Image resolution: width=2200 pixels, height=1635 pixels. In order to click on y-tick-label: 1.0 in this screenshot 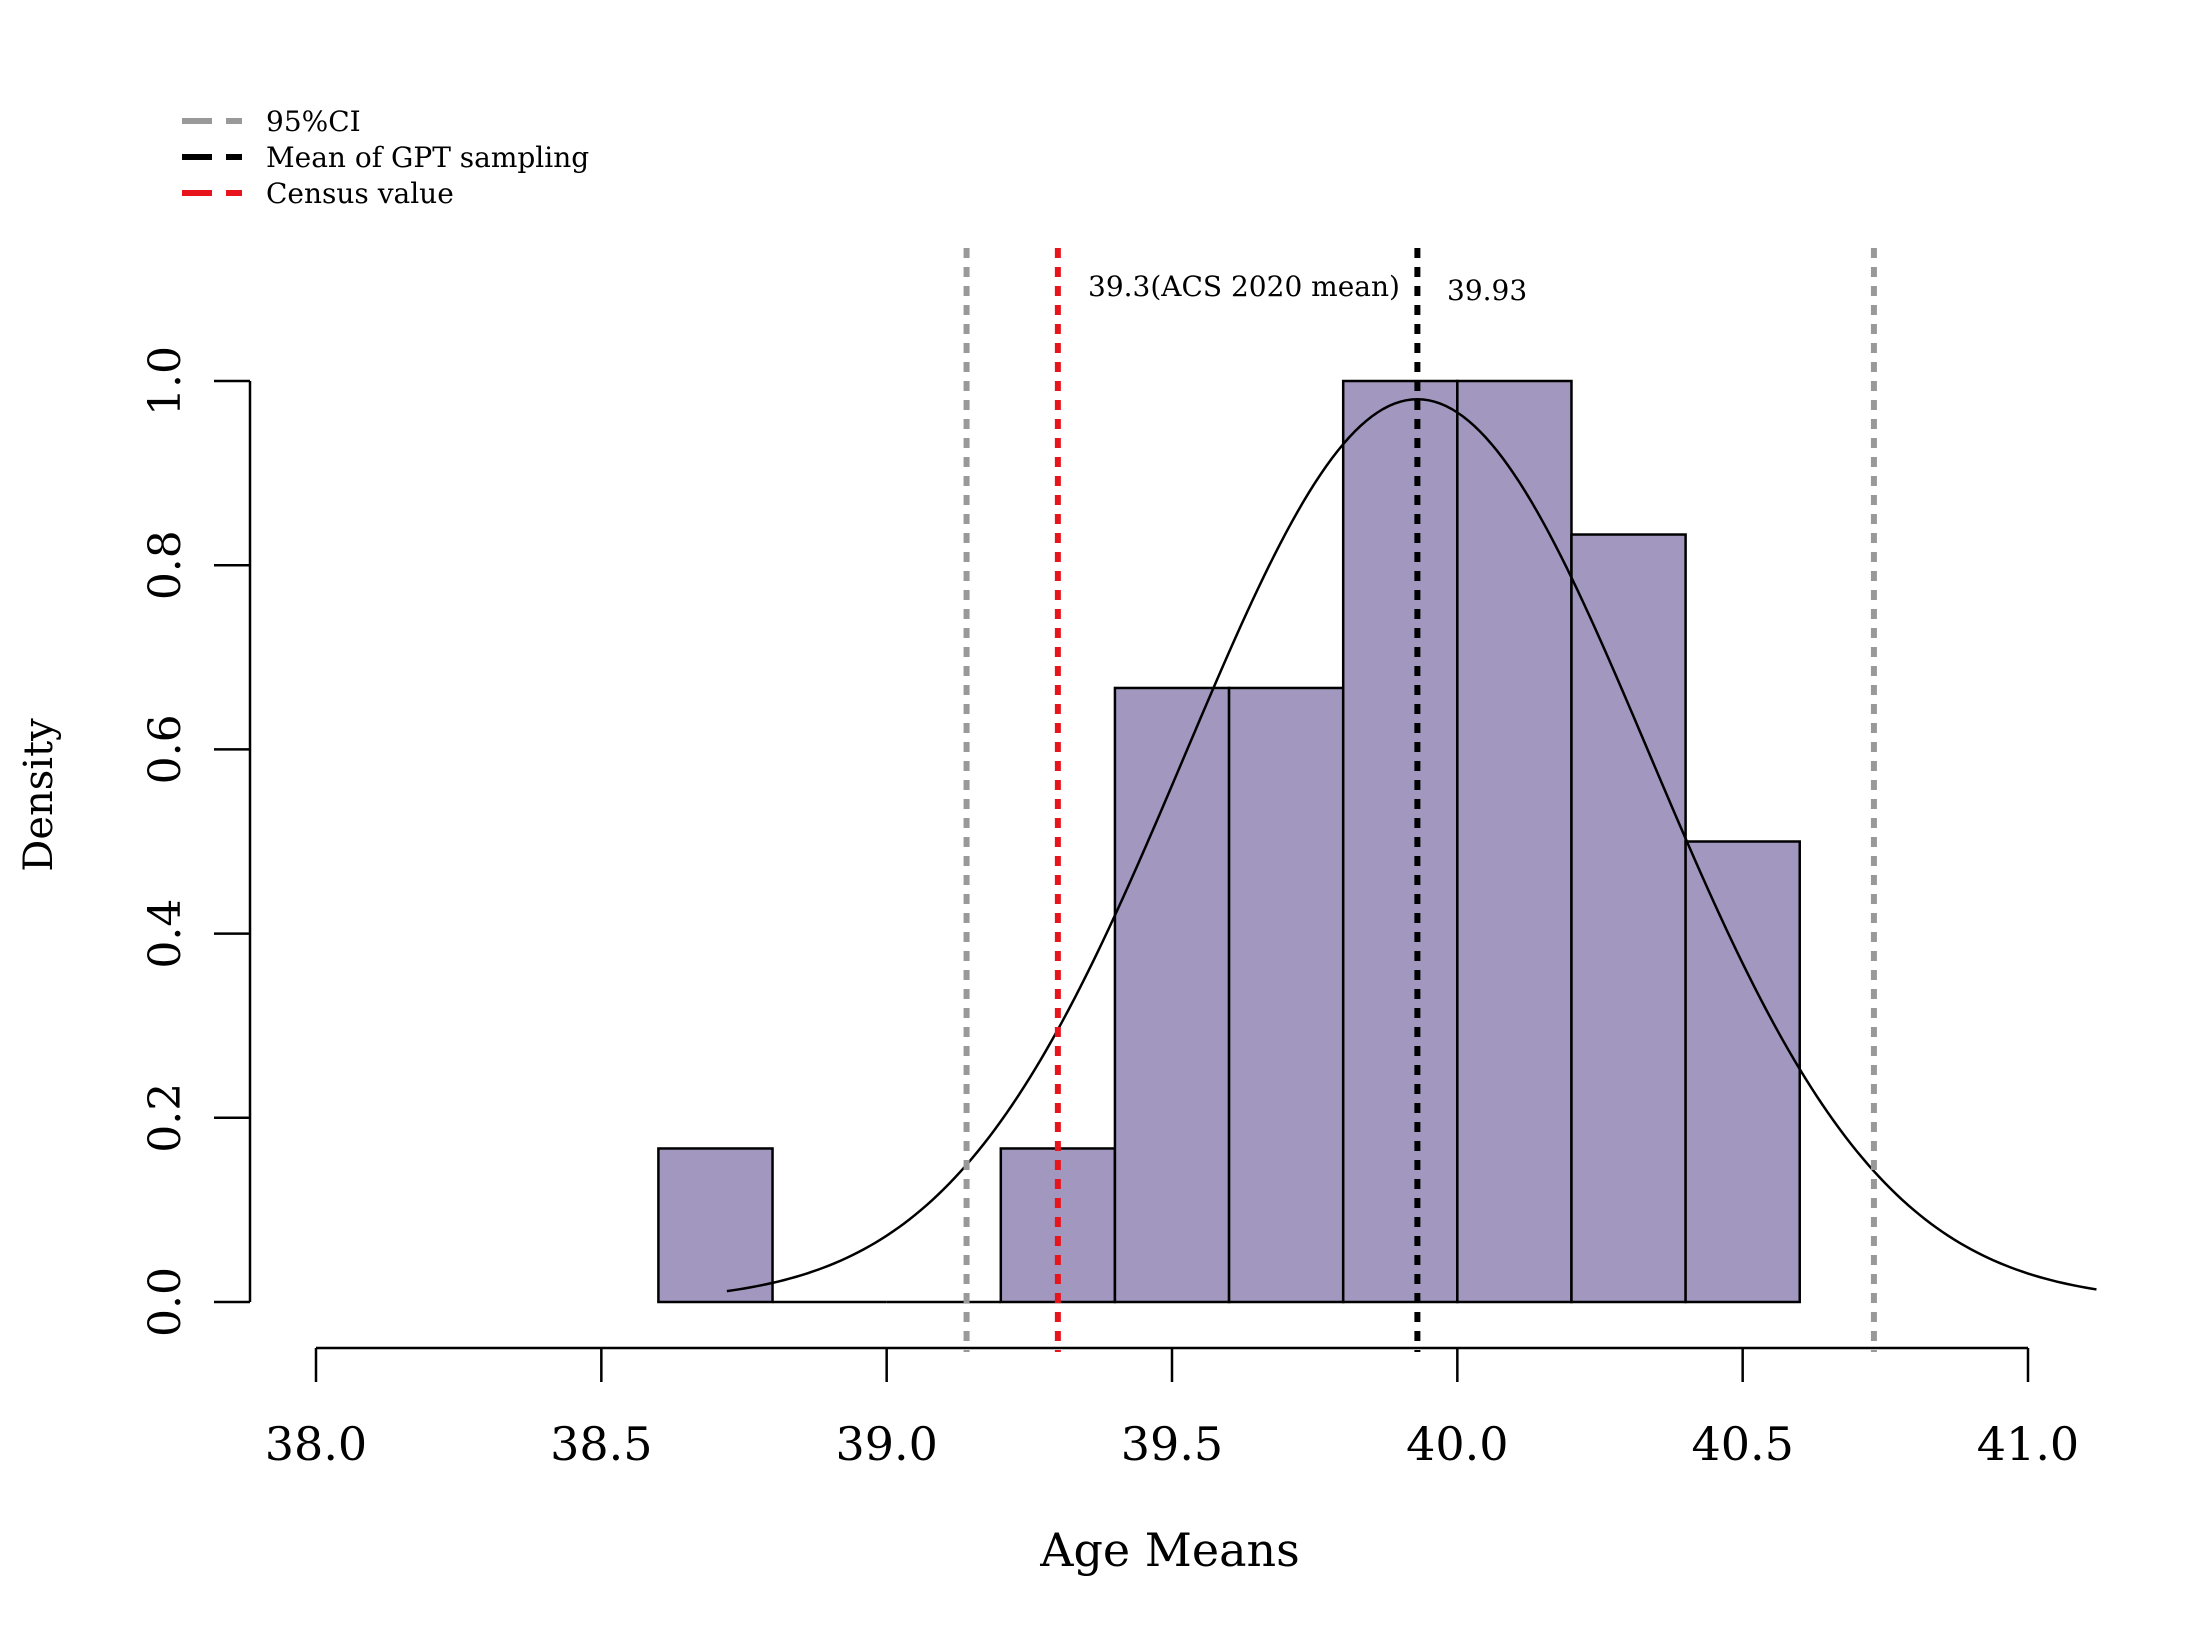, I will do `click(165, 381)`.